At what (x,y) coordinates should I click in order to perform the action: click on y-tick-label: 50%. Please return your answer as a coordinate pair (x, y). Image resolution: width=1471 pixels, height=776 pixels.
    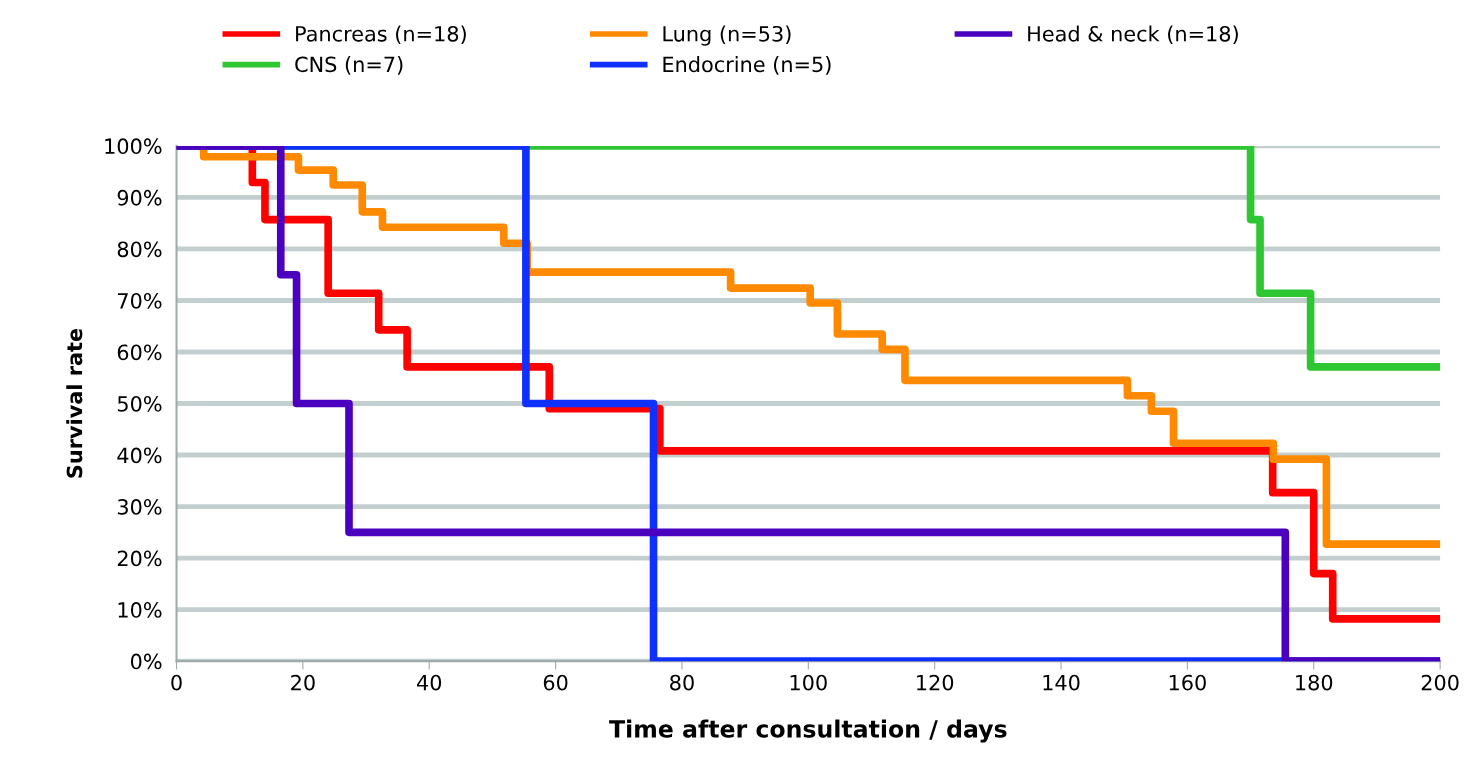
    Looking at the image, I should click on (139, 403).